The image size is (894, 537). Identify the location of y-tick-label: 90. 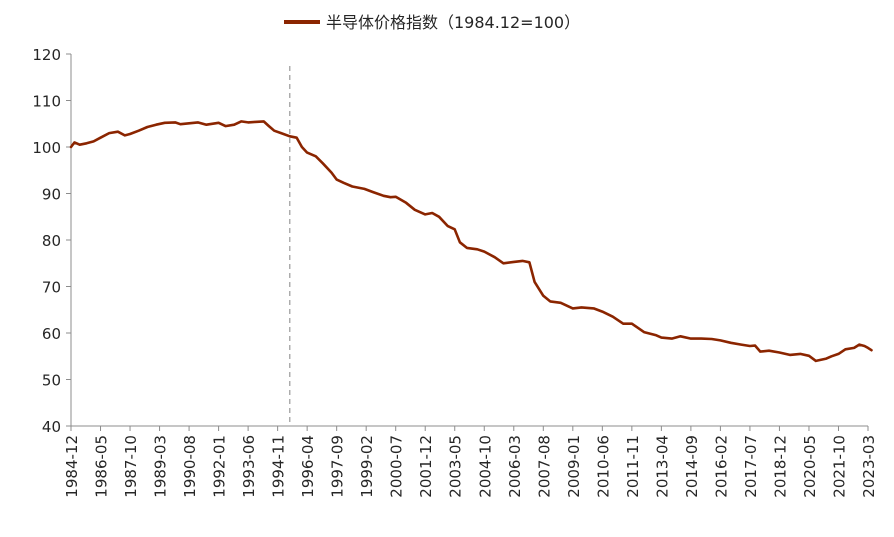
(51, 195).